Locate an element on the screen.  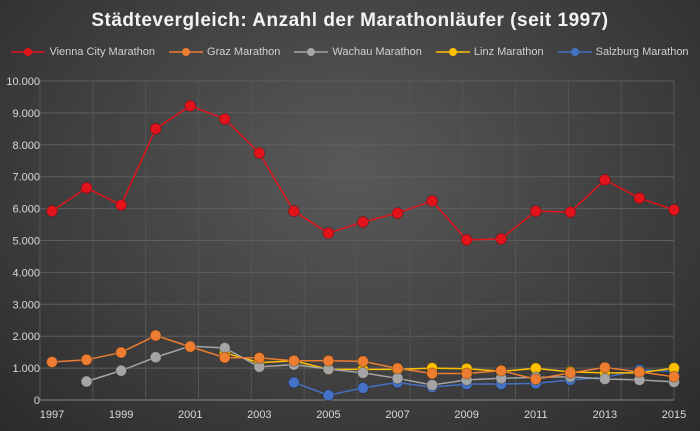
legend-item: Linz Marathon is located at coordinates (489, 52).